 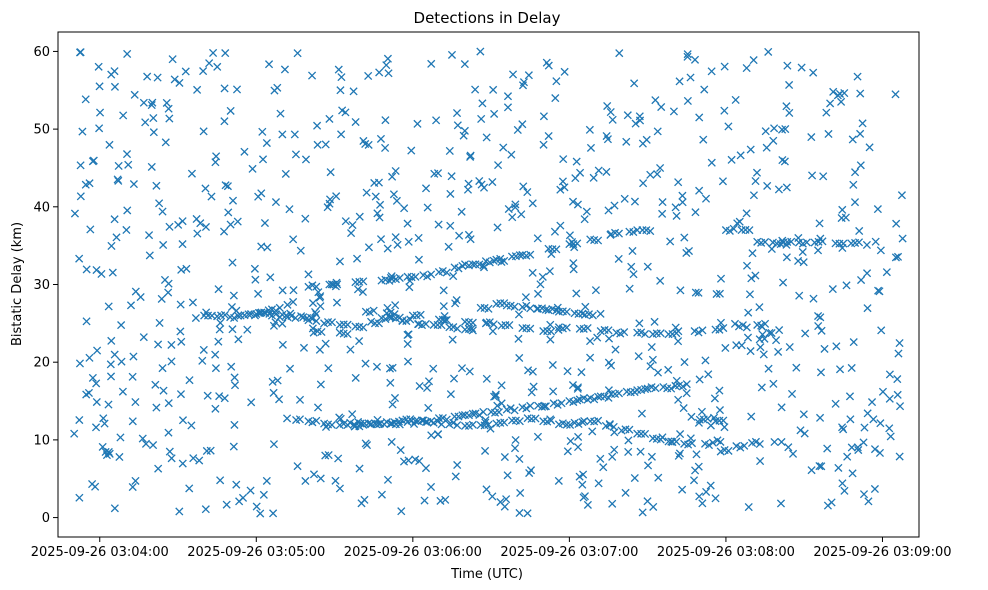 What do you see at coordinates (45, 285) in the screenshot?
I see `y-tick: 30` at bounding box center [45, 285].